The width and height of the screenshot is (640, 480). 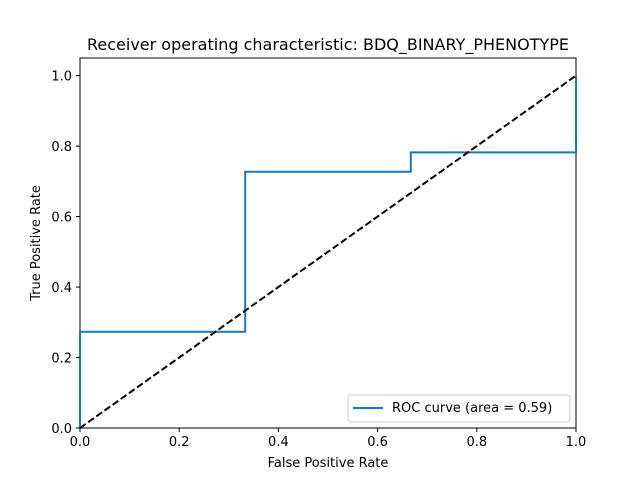 What do you see at coordinates (80, 442) in the screenshot?
I see `x-tick-label: 0.0` at bounding box center [80, 442].